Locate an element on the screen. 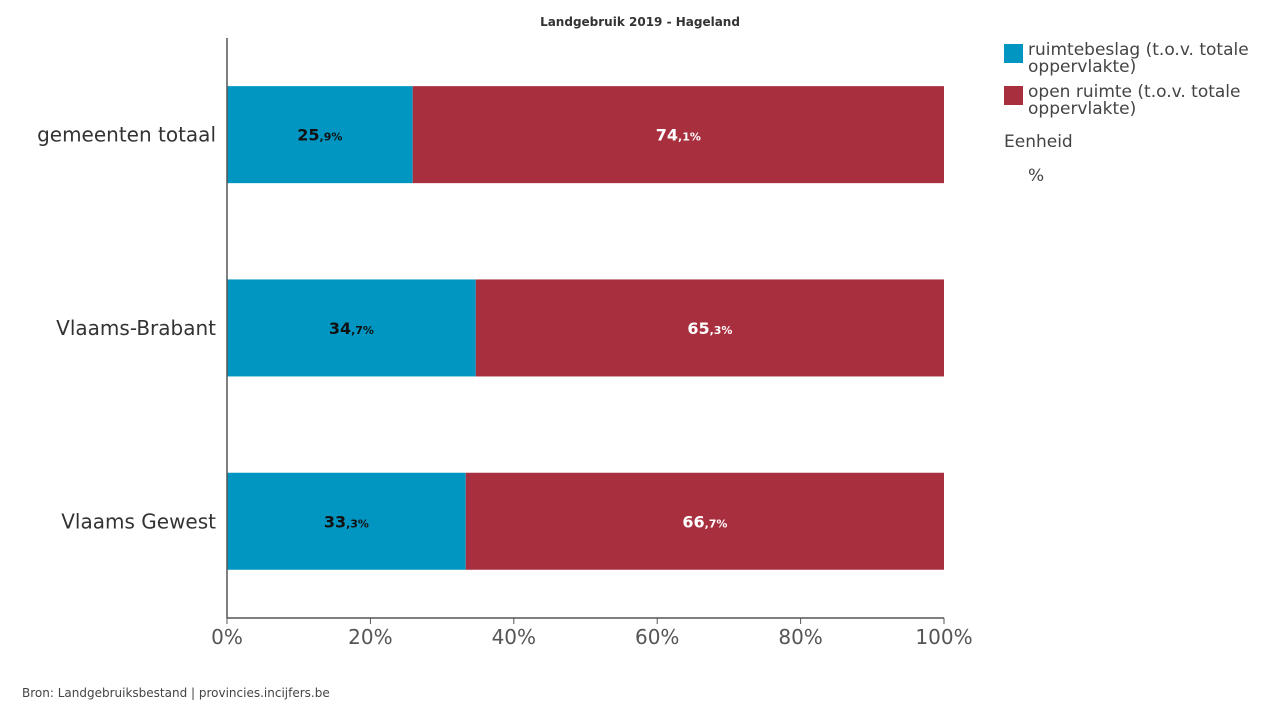 This screenshot has height=720, width=1280. legend-swatch-open-ruimte is located at coordinates (1013, 95).